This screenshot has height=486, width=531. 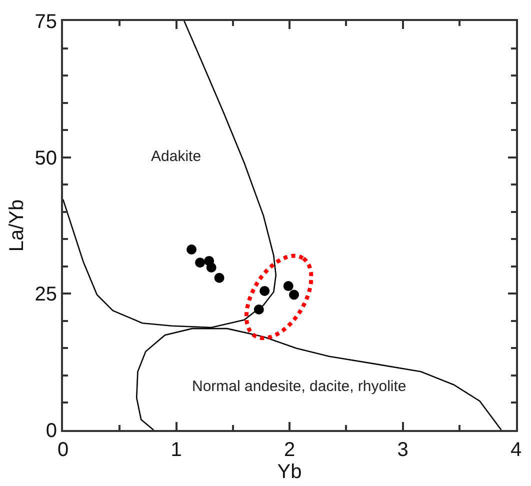 I want to click on y-tick-label: 25, so click(x=45, y=295).